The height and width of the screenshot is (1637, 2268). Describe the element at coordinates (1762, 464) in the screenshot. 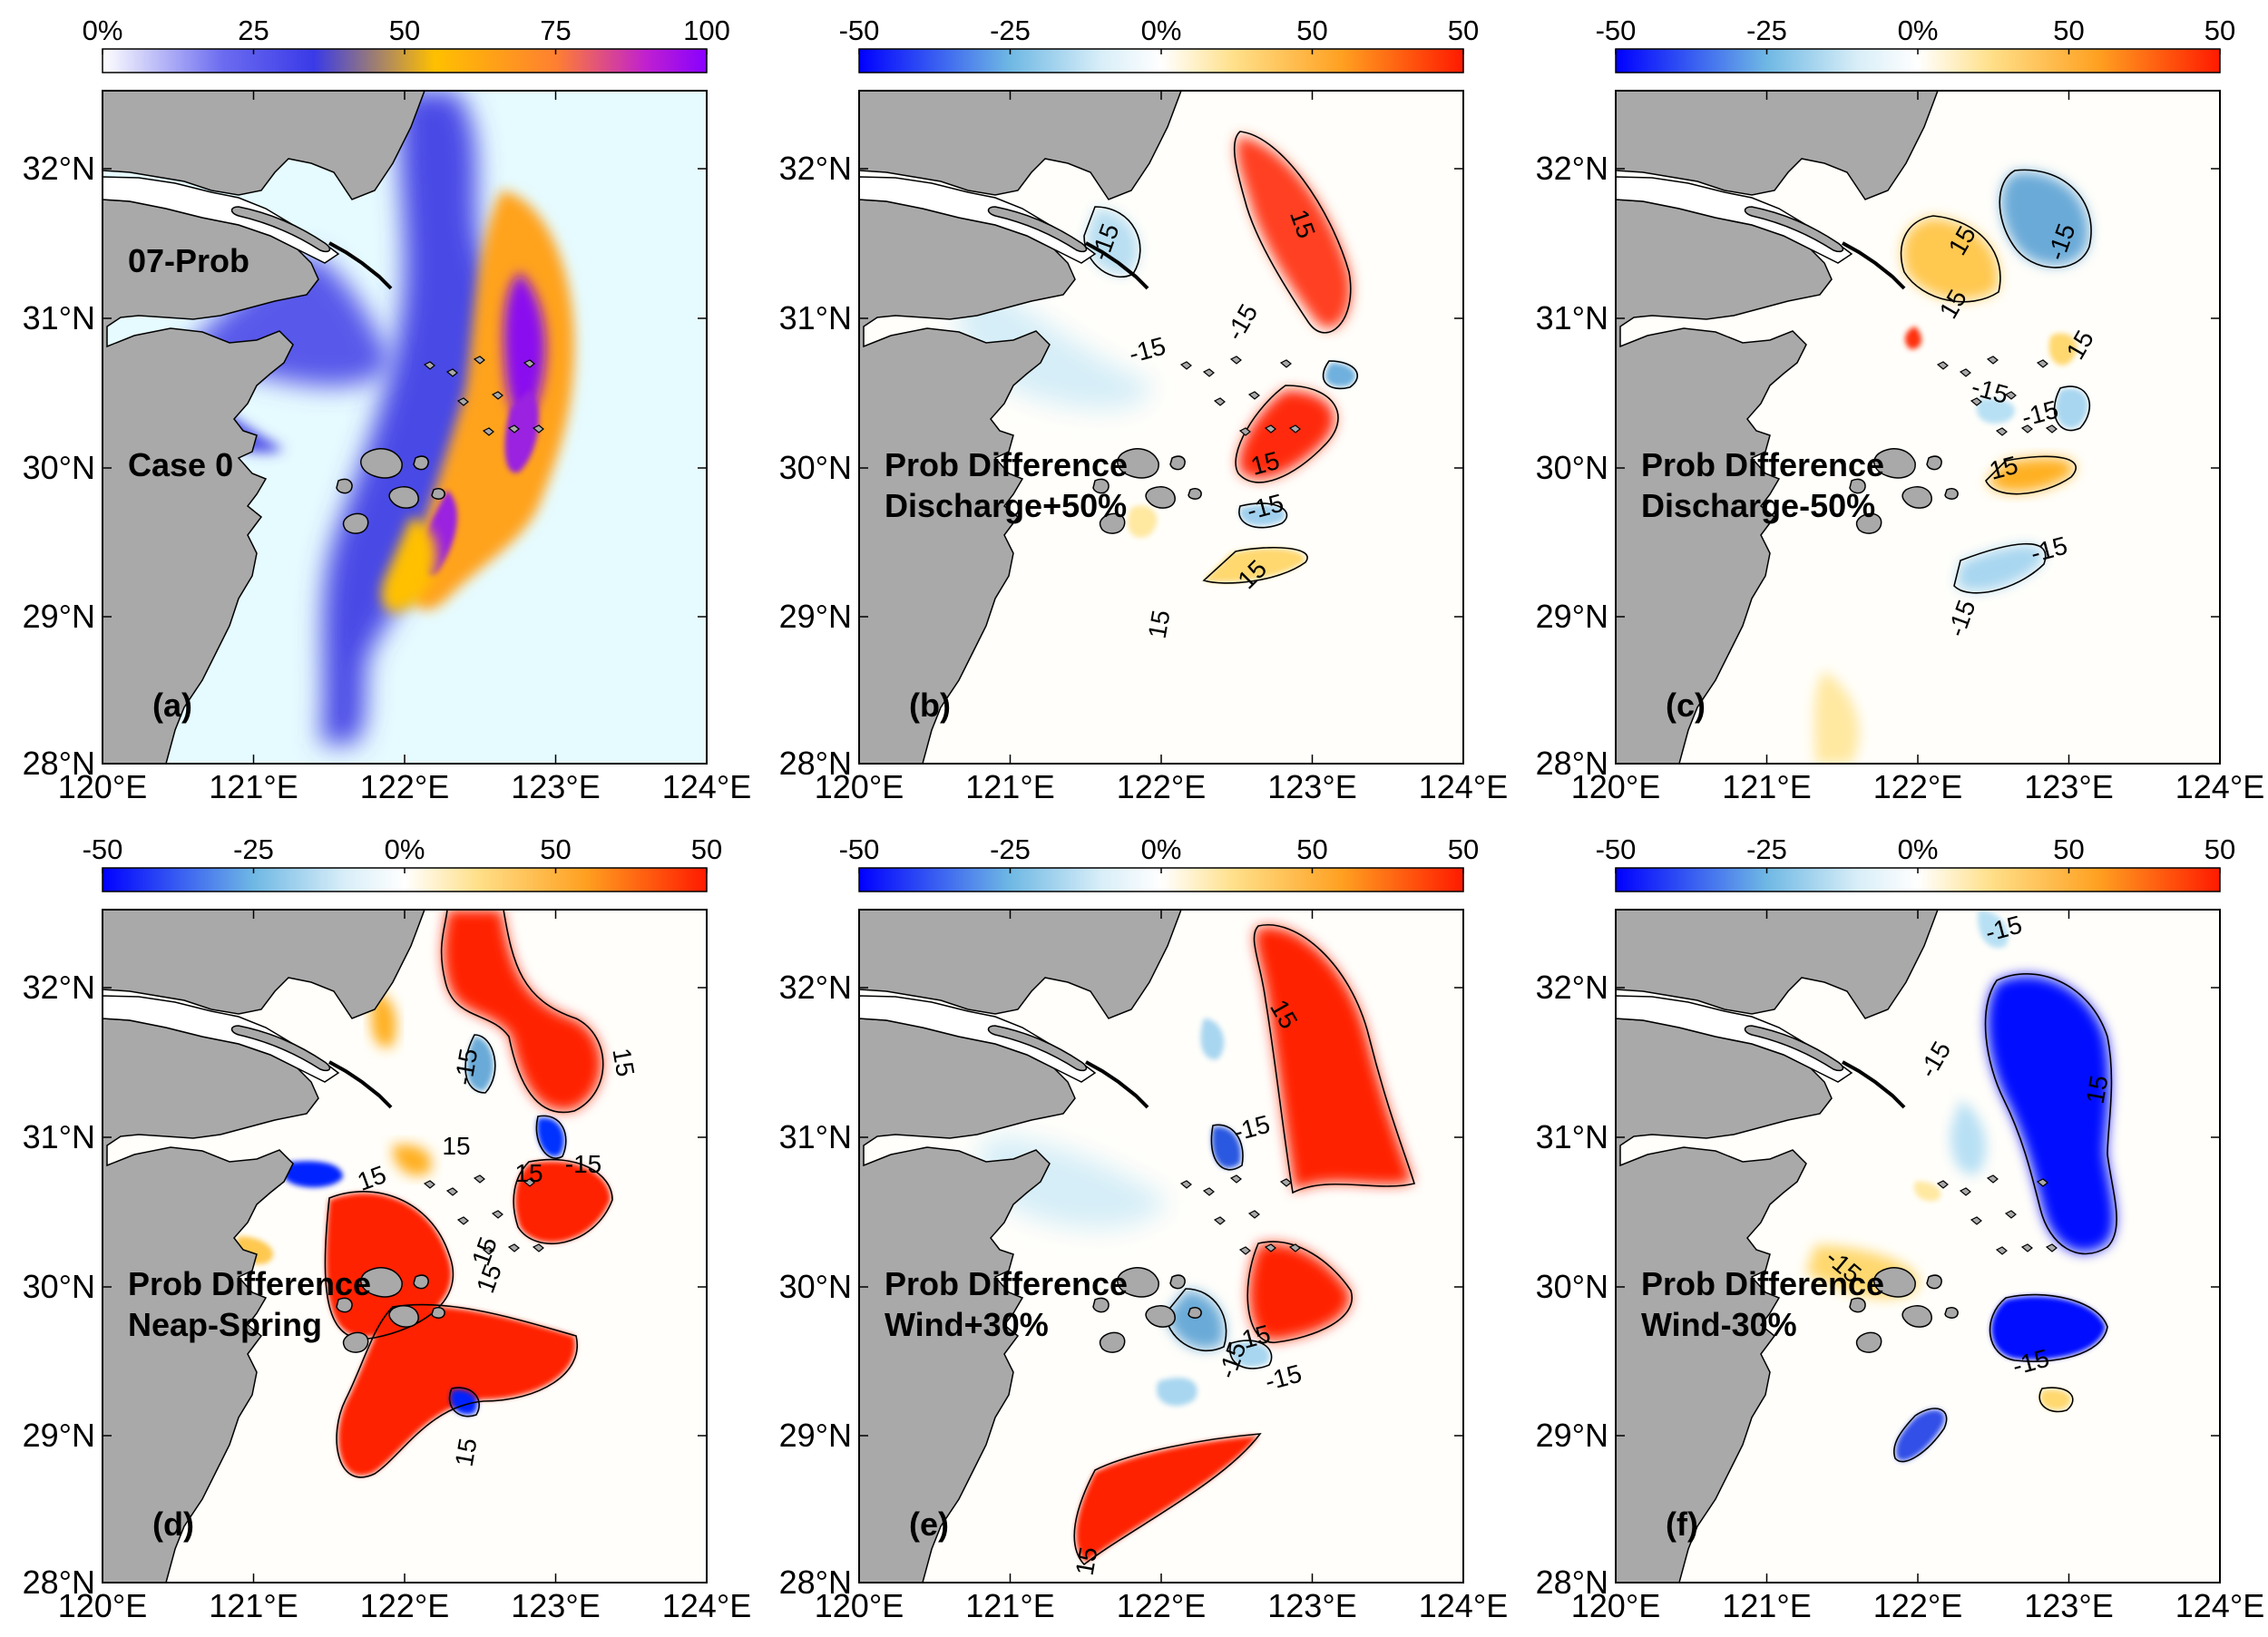

I see `panel-title: Prob Difference` at that location.